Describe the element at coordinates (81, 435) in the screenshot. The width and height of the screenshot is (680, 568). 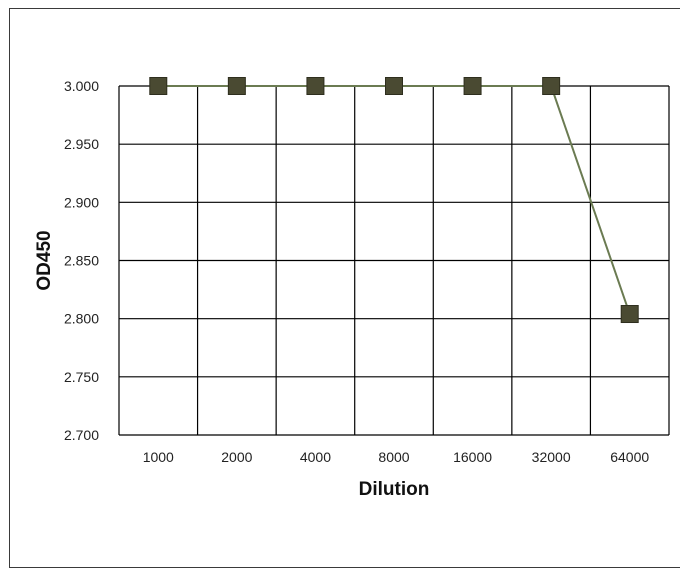
I see `y-tick-label: 2.700` at that location.